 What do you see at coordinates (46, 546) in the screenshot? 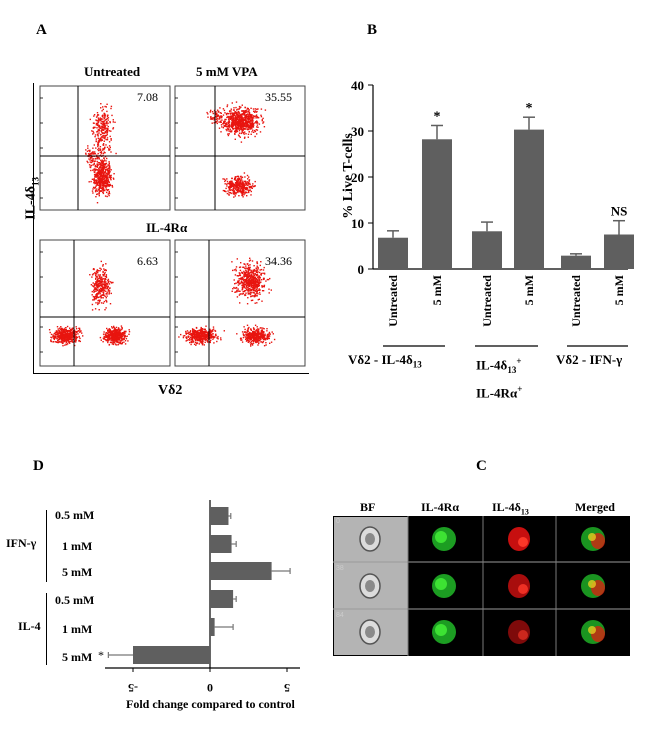
I see `panel-d-bracket-ifn` at bounding box center [46, 546].